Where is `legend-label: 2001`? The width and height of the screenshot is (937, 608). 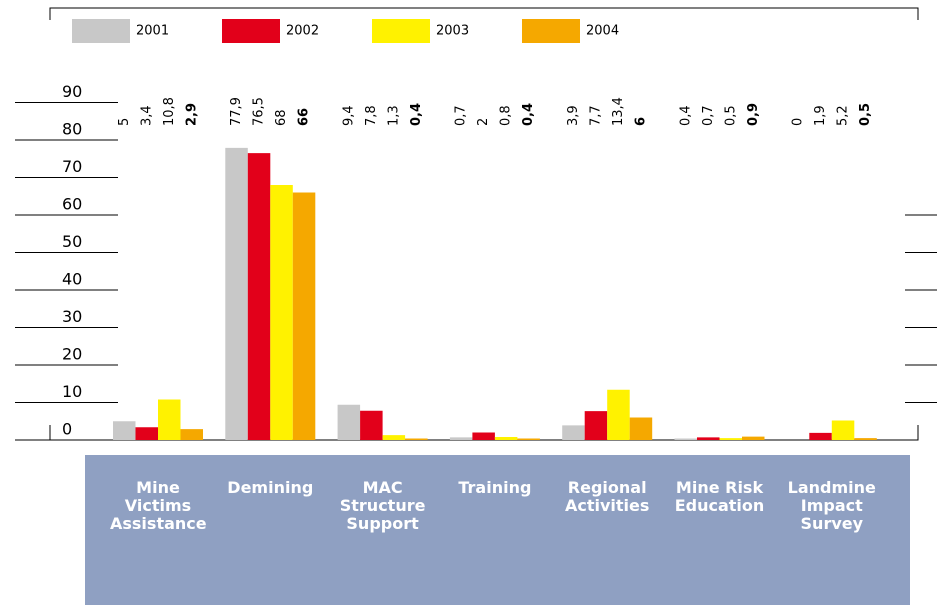 legend-label: 2001 is located at coordinates (152, 31).